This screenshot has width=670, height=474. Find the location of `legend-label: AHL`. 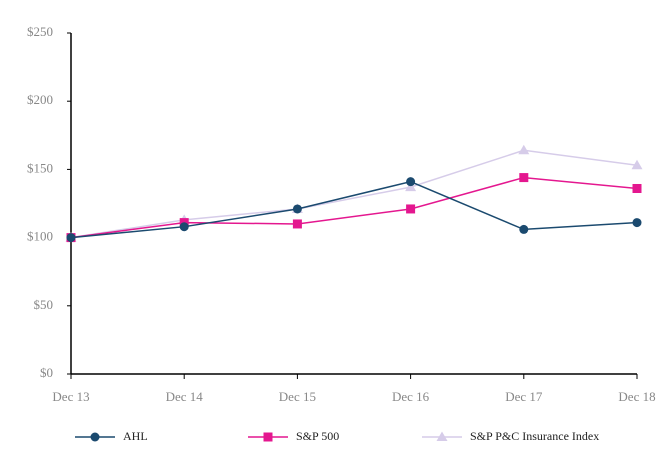

legend-label: AHL is located at coordinates (135, 436).